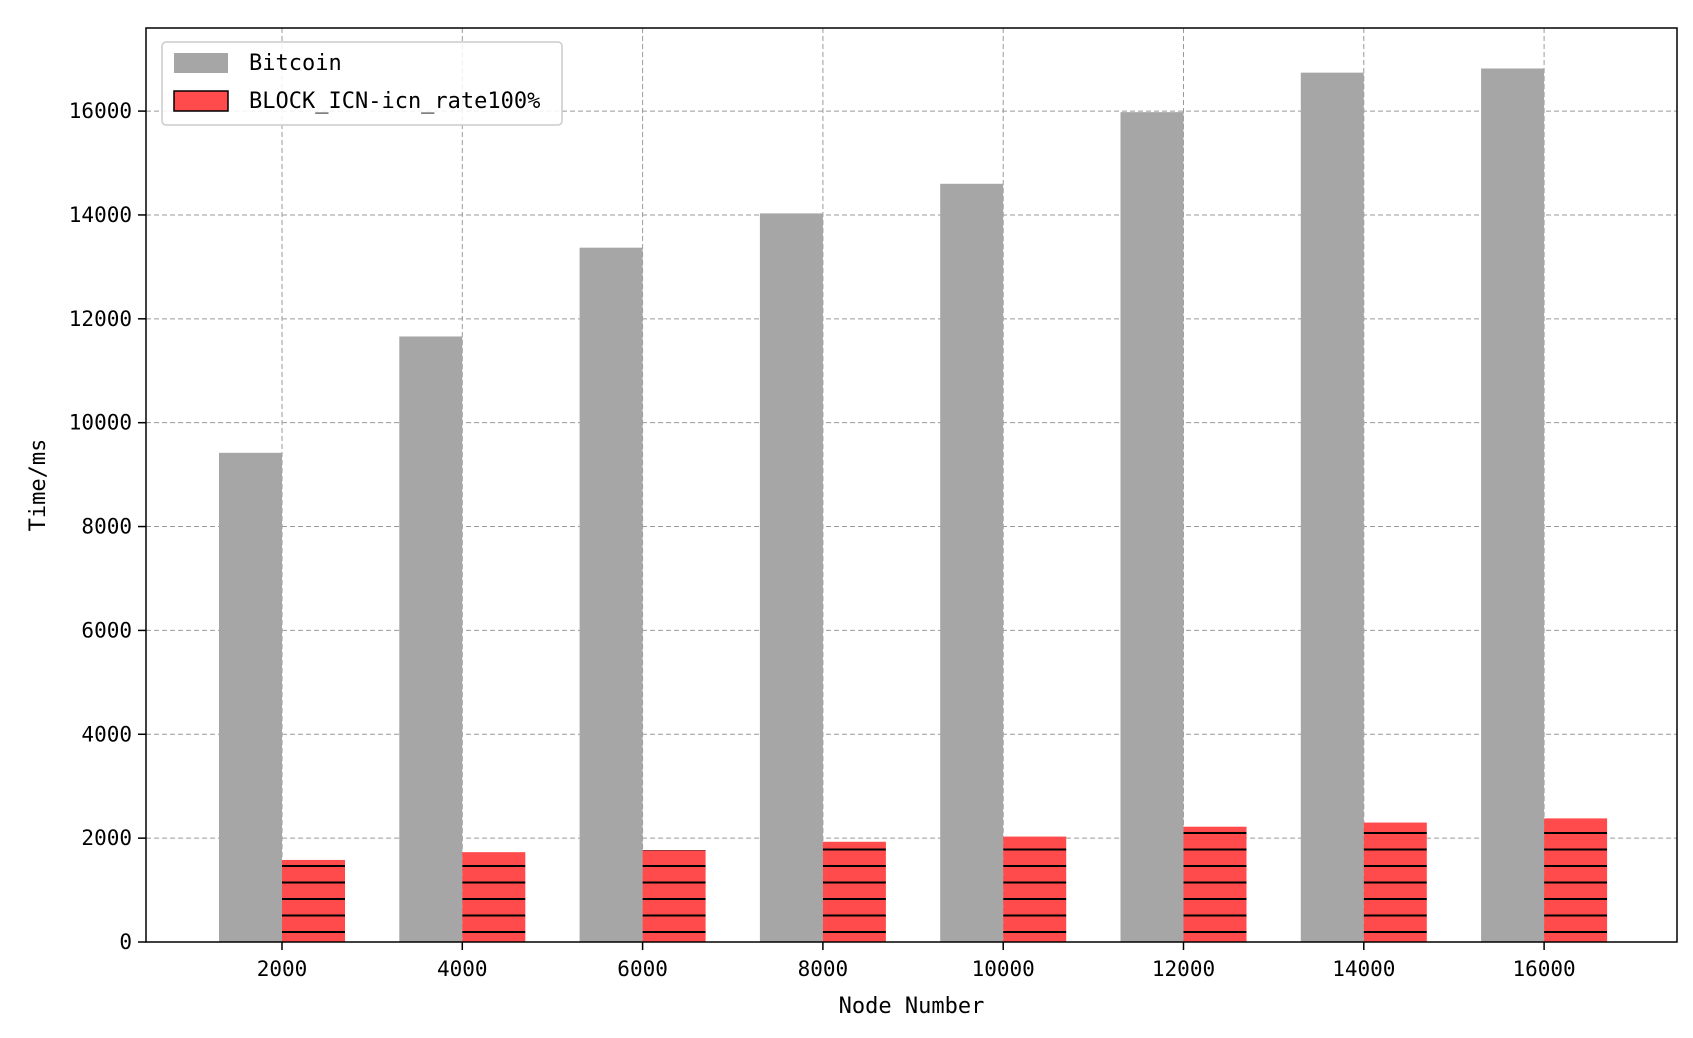 The width and height of the screenshot is (1693, 1038). Describe the element at coordinates (394, 101) in the screenshot. I see `legend-label-block-icn: BLOCK_ICN-icn_rate100%` at that location.